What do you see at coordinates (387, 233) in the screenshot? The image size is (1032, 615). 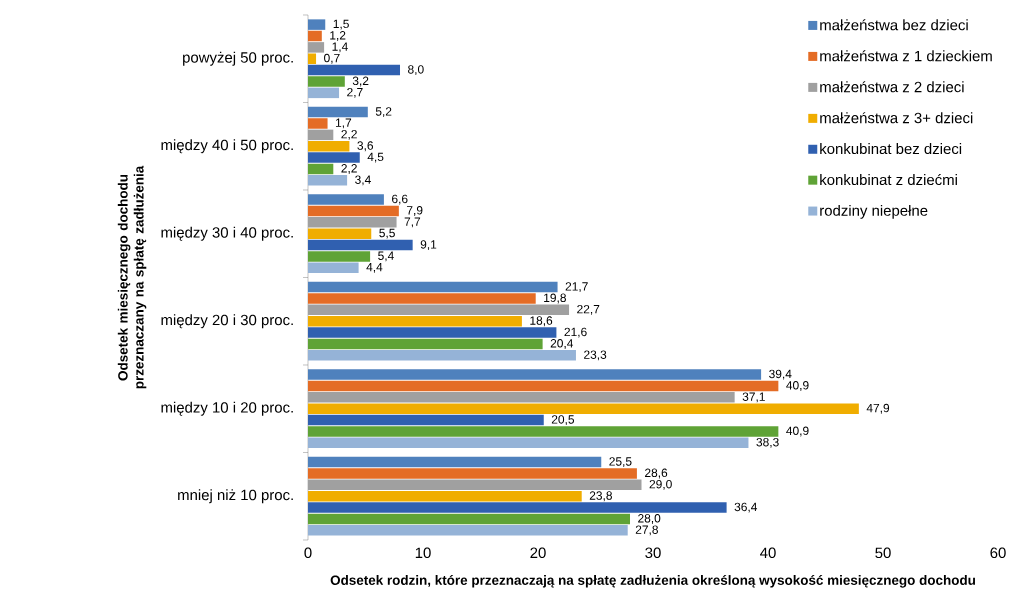 I see `data-label: 5,5` at bounding box center [387, 233].